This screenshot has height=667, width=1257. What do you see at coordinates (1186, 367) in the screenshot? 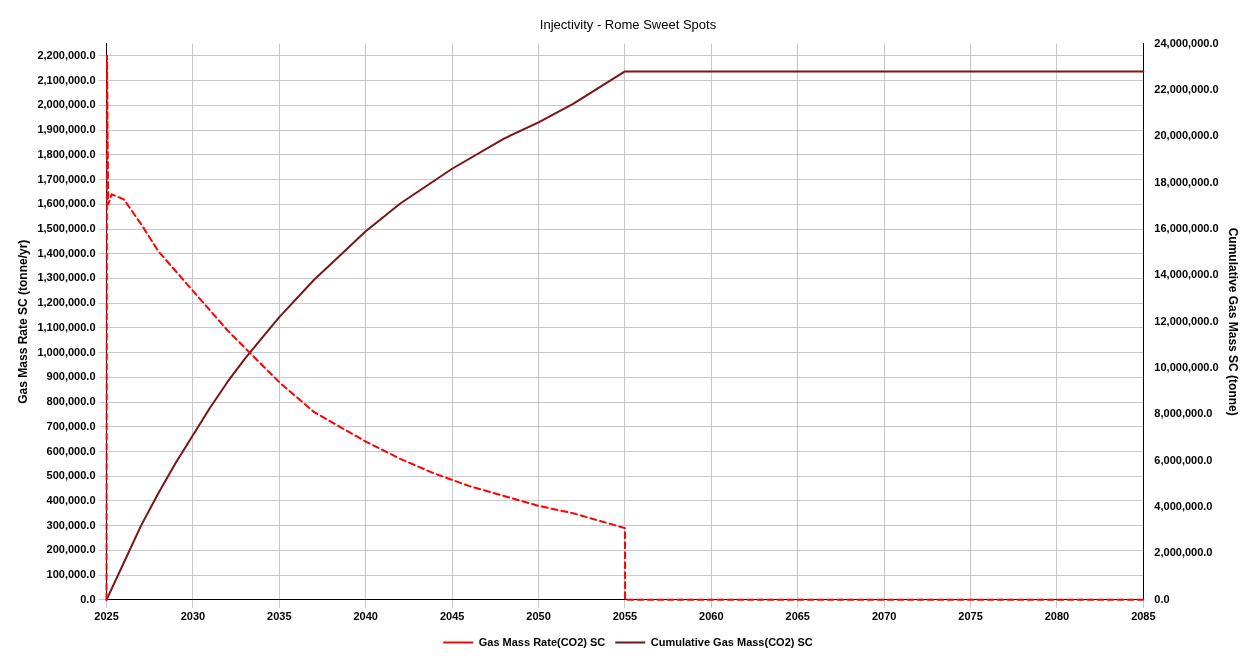
I see `y2-tick-label: 10,000,000.0` at bounding box center [1186, 367].